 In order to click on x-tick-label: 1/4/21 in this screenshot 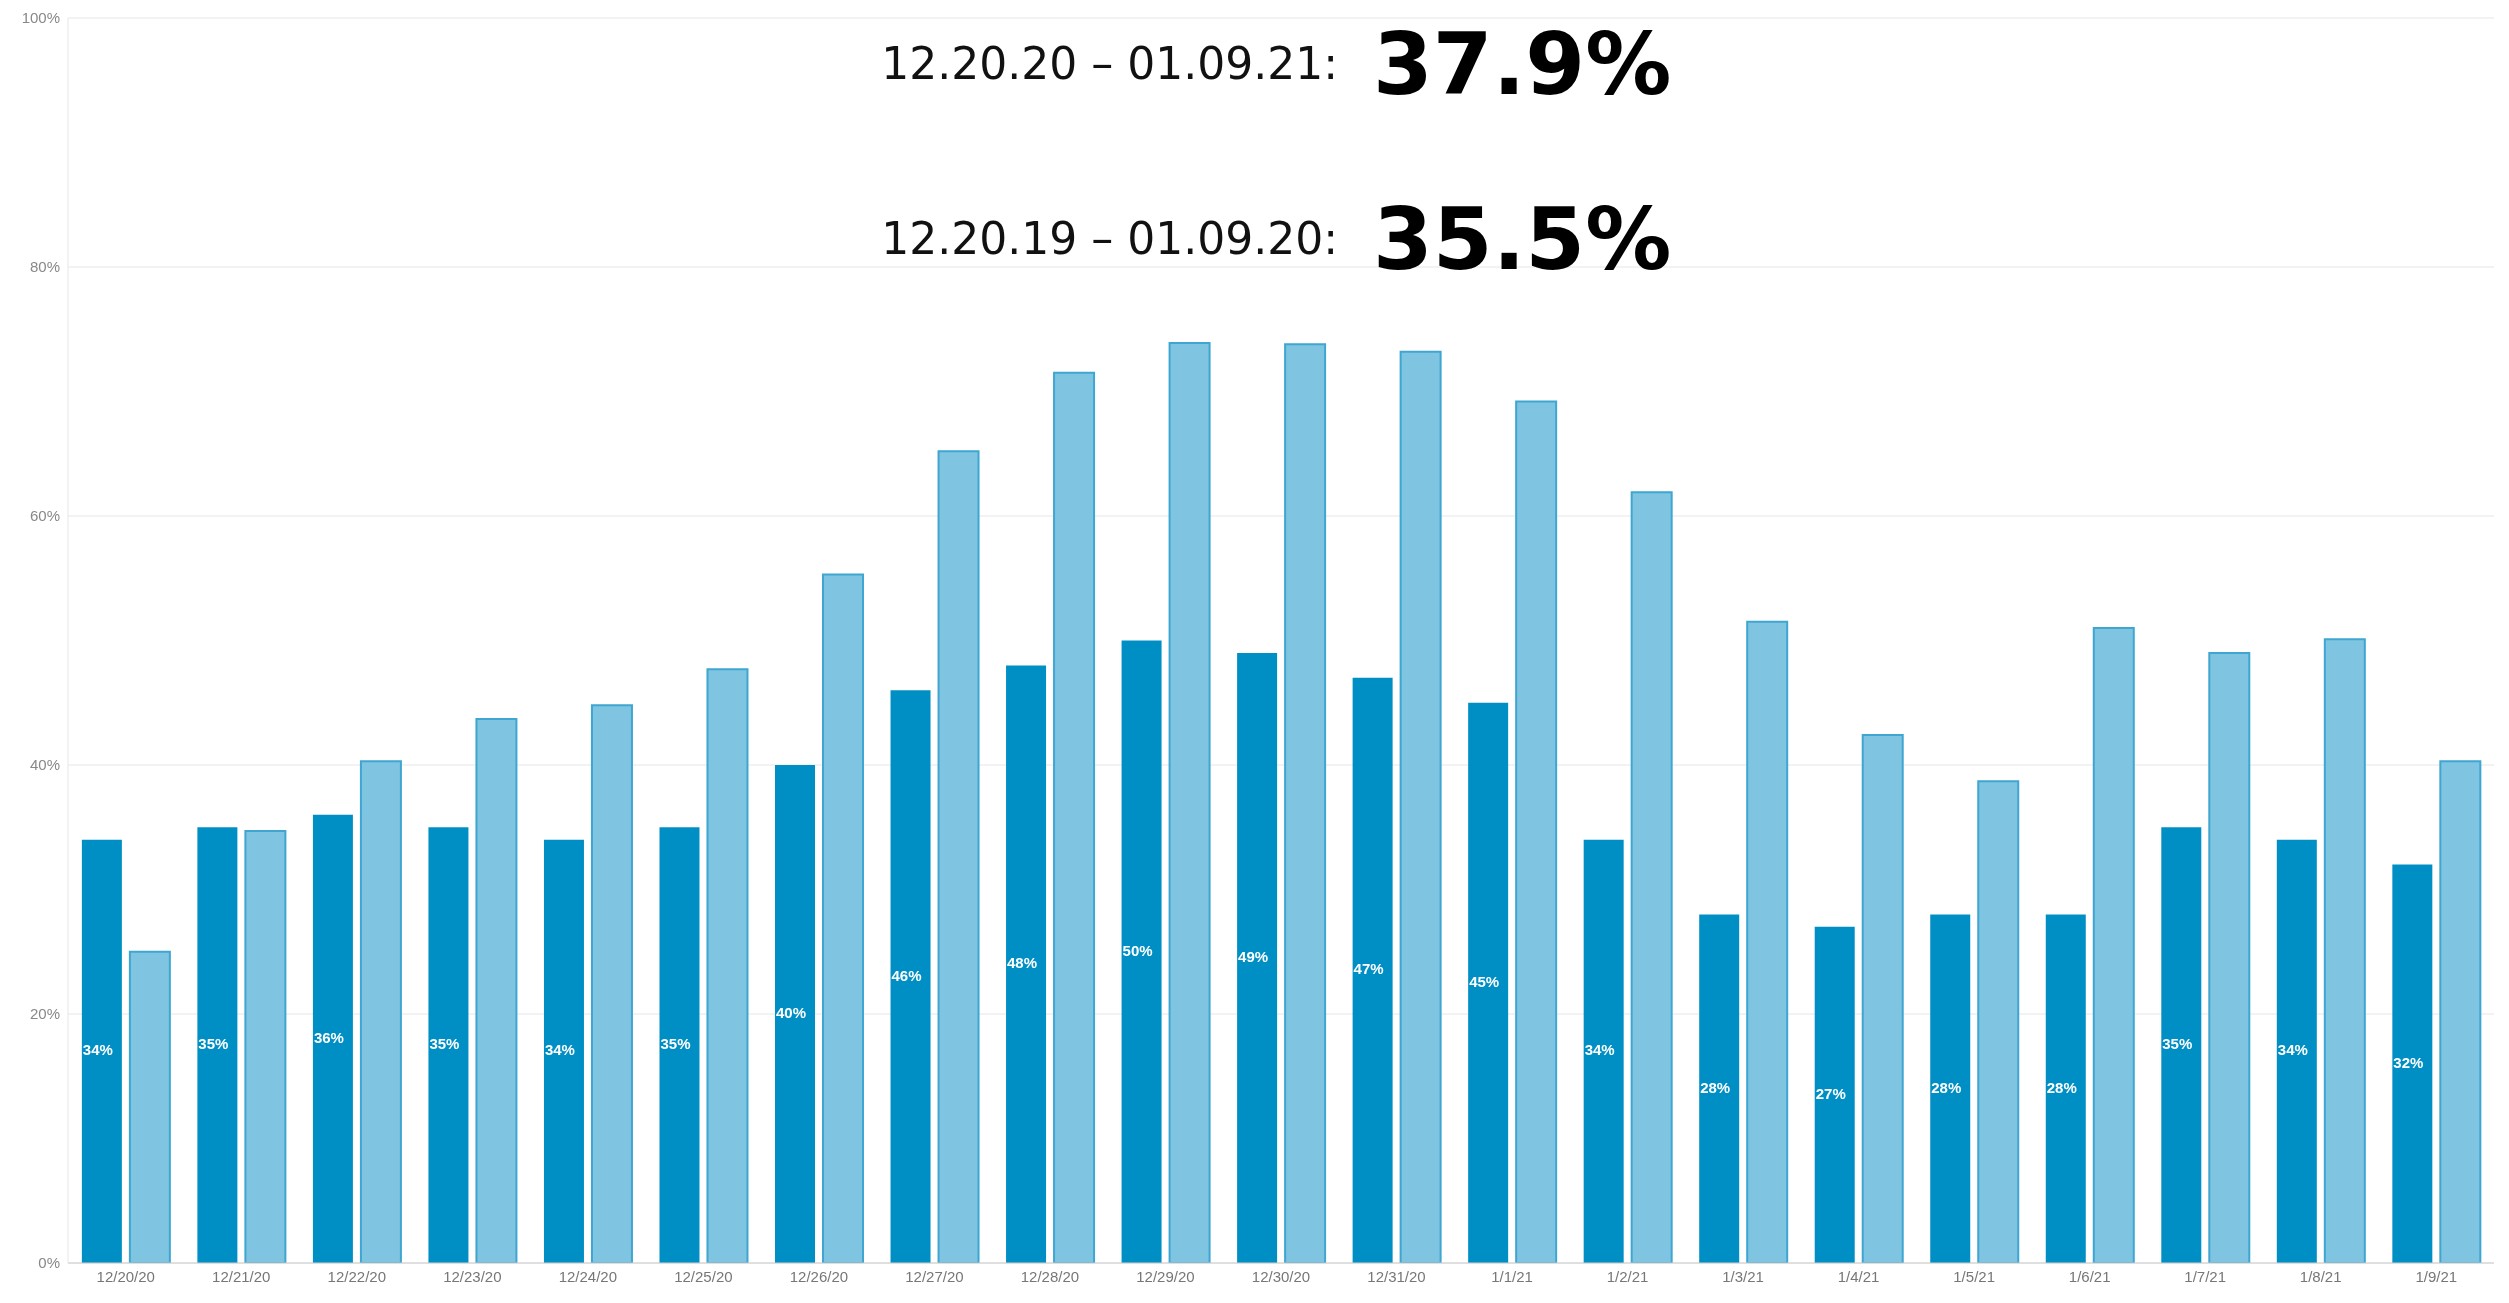, I will do `click(1858, 1276)`.